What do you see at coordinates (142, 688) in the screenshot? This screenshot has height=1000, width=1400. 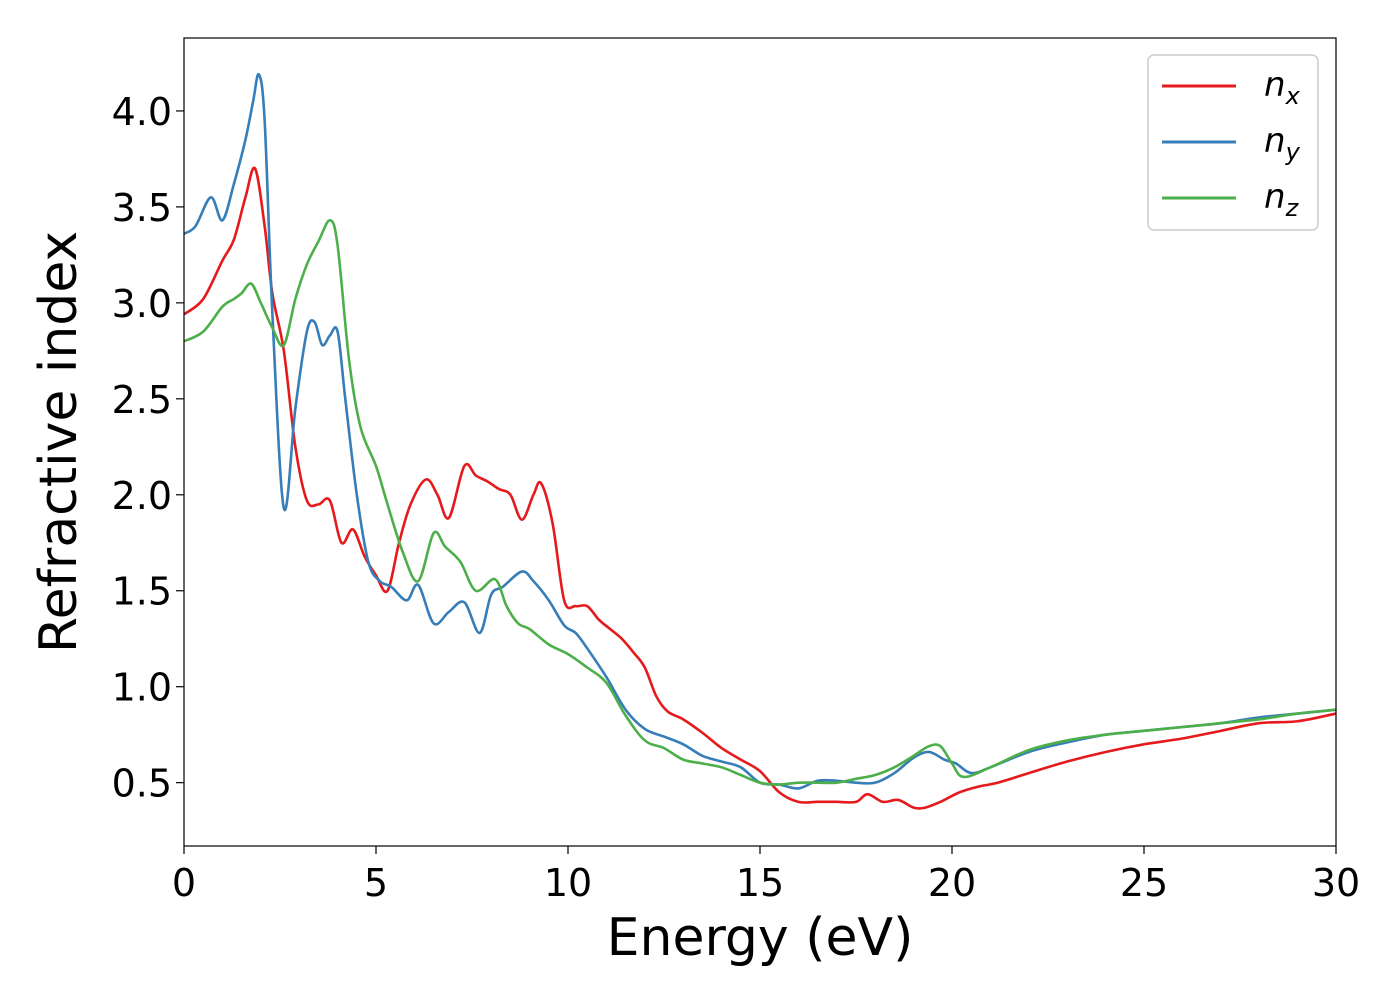 I see `y-tick-label: 1.0` at bounding box center [142, 688].